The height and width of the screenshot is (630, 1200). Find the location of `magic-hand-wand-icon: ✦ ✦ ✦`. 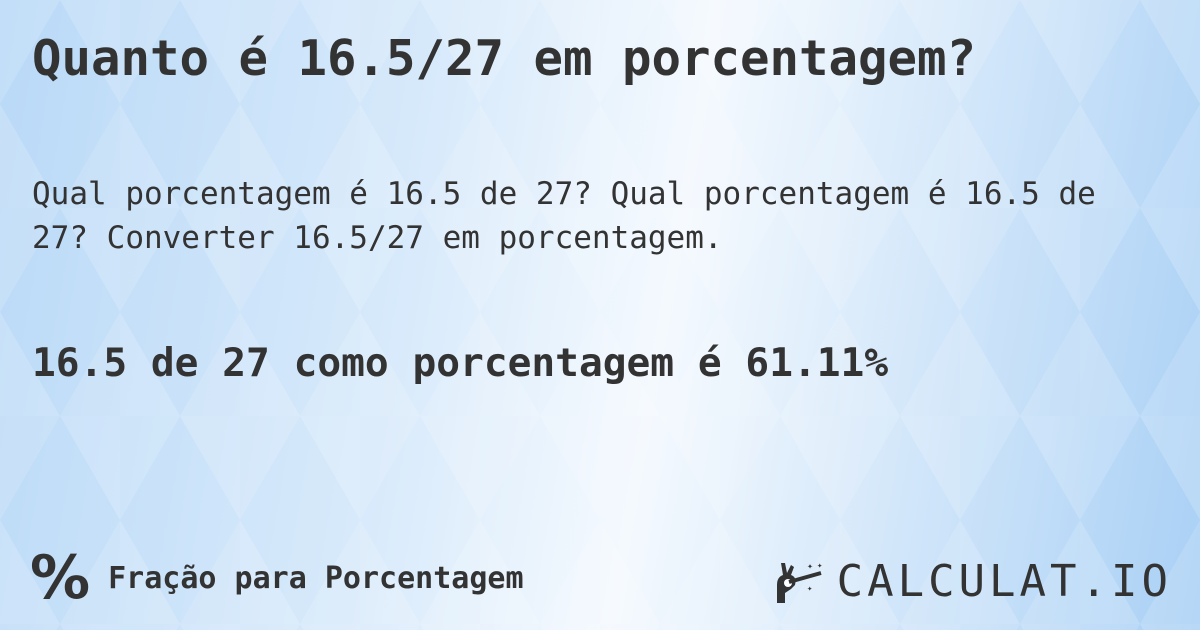

magic-hand-wand-icon: ✦ ✦ ✦ is located at coordinates (799, 582).